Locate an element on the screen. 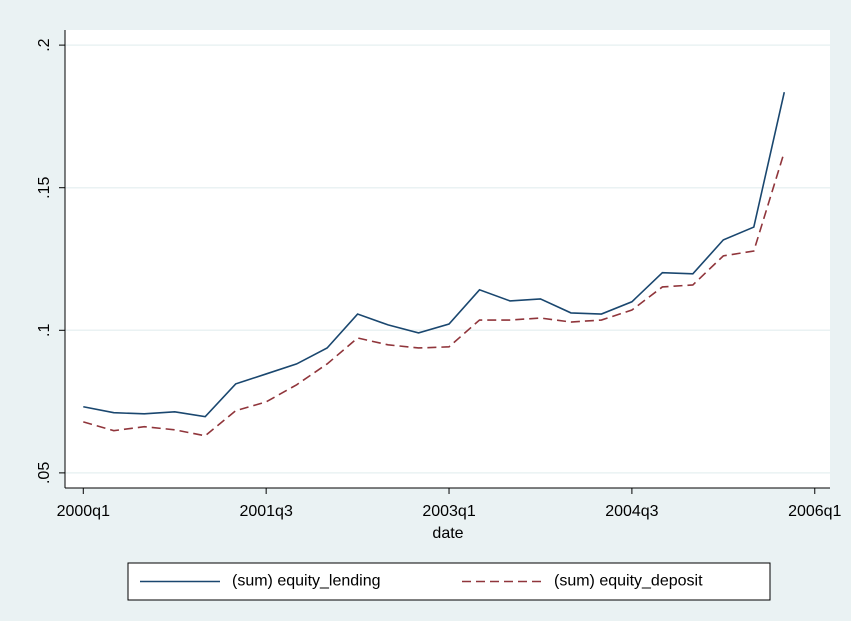  x-tick-label: 2001q3 is located at coordinates (265, 511).